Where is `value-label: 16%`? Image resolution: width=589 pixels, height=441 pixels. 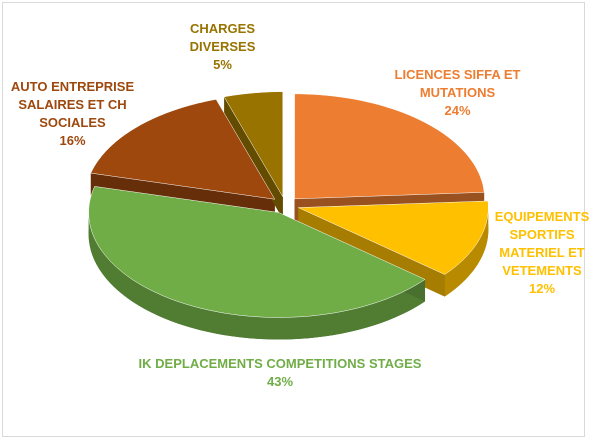 value-label: 16% is located at coordinates (72, 140).